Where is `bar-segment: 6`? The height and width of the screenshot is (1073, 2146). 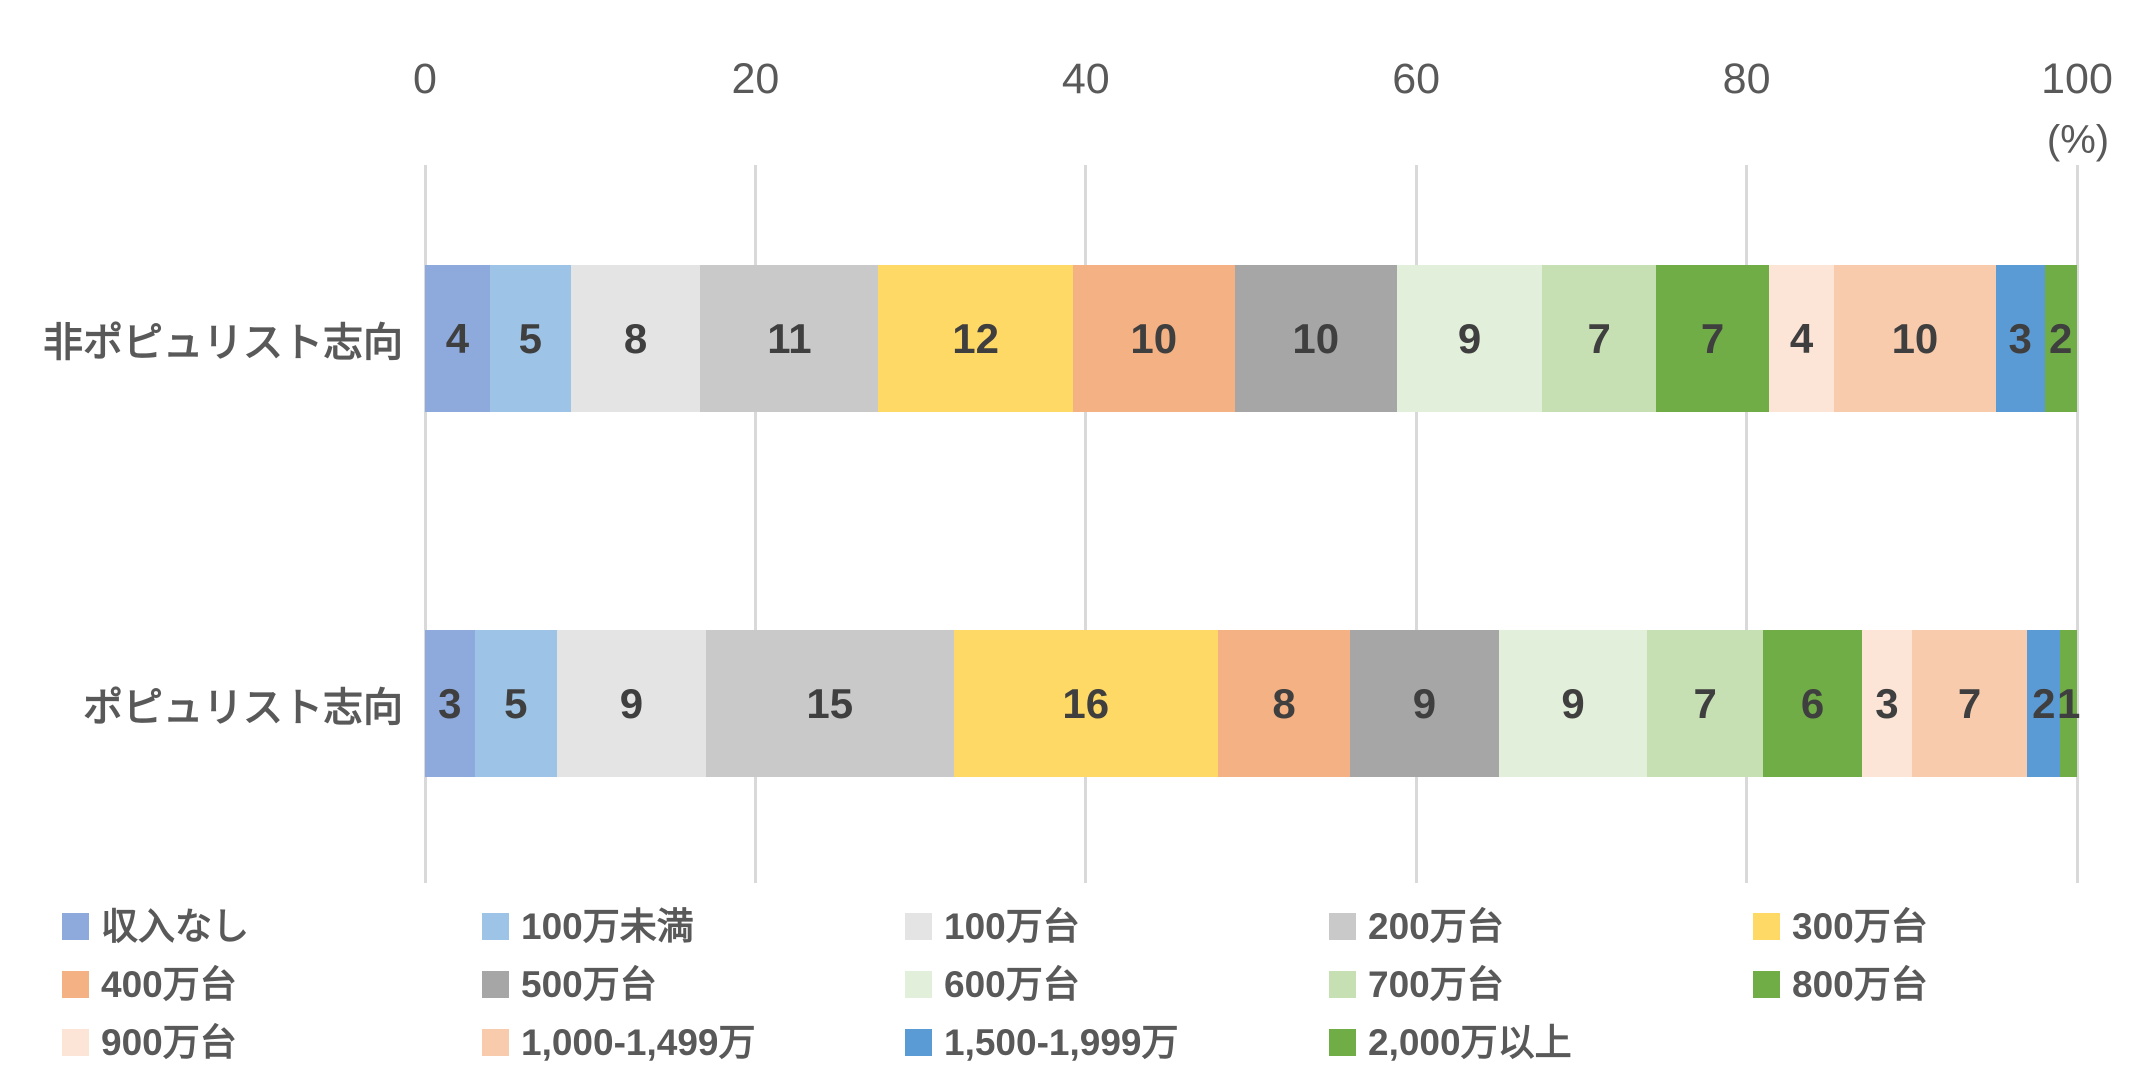 bar-segment: 6 is located at coordinates (1813, 703).